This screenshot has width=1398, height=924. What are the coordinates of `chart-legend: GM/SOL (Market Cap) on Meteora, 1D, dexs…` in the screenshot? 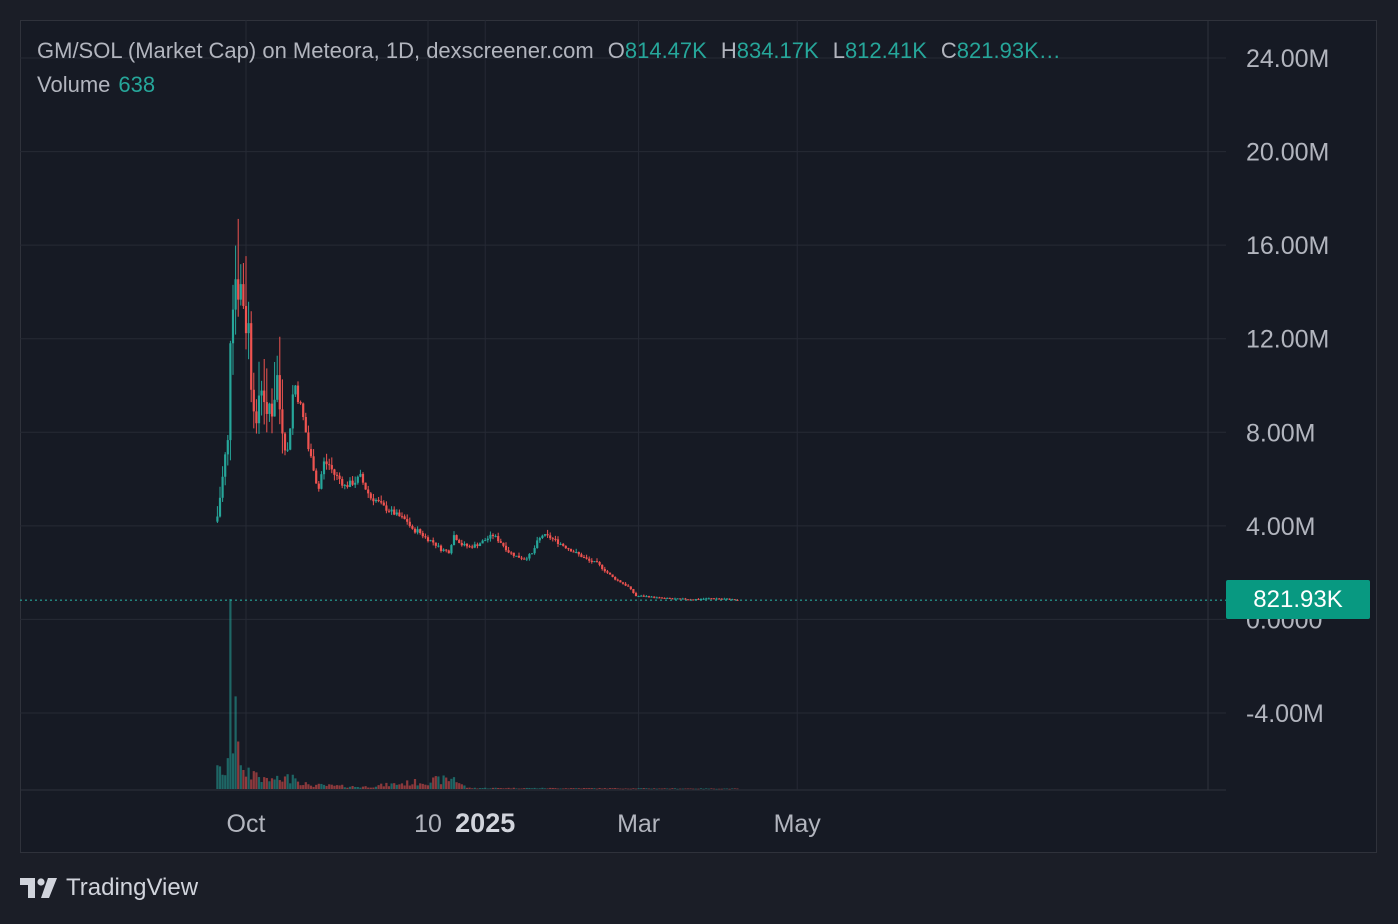 It's located at (549, 51).